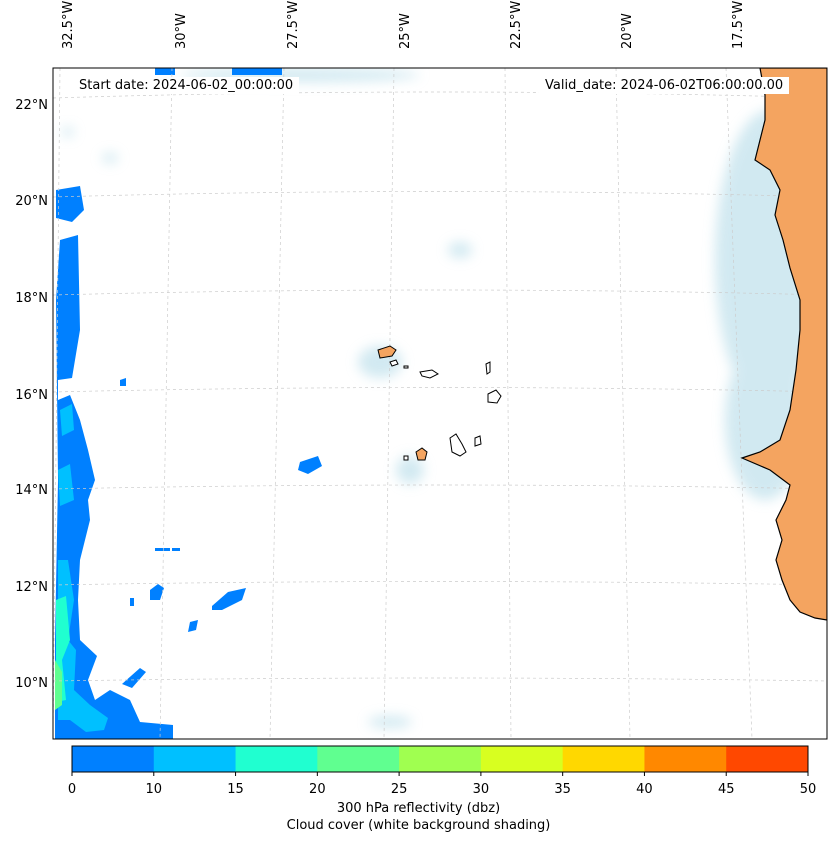 The height and width of the screenshot is (843, 837). What do you see at coordinates (783, 344) in the screenshot?
I see `africa-coast-land` at bounding box center [783, 344].